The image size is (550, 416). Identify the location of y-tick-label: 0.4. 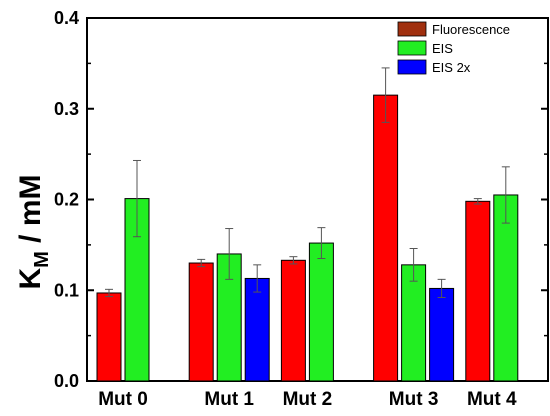
(66, 18).